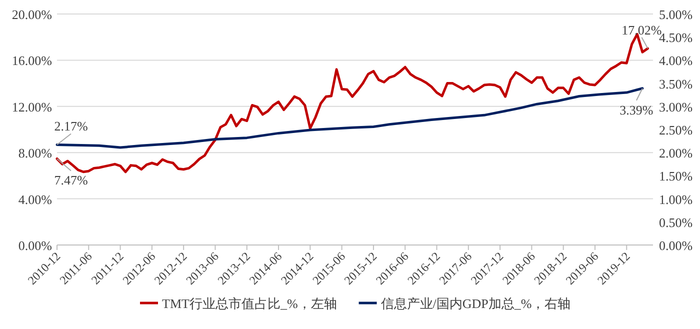  I want to click on y-tick-label: 0.00%, so click(35, 245).